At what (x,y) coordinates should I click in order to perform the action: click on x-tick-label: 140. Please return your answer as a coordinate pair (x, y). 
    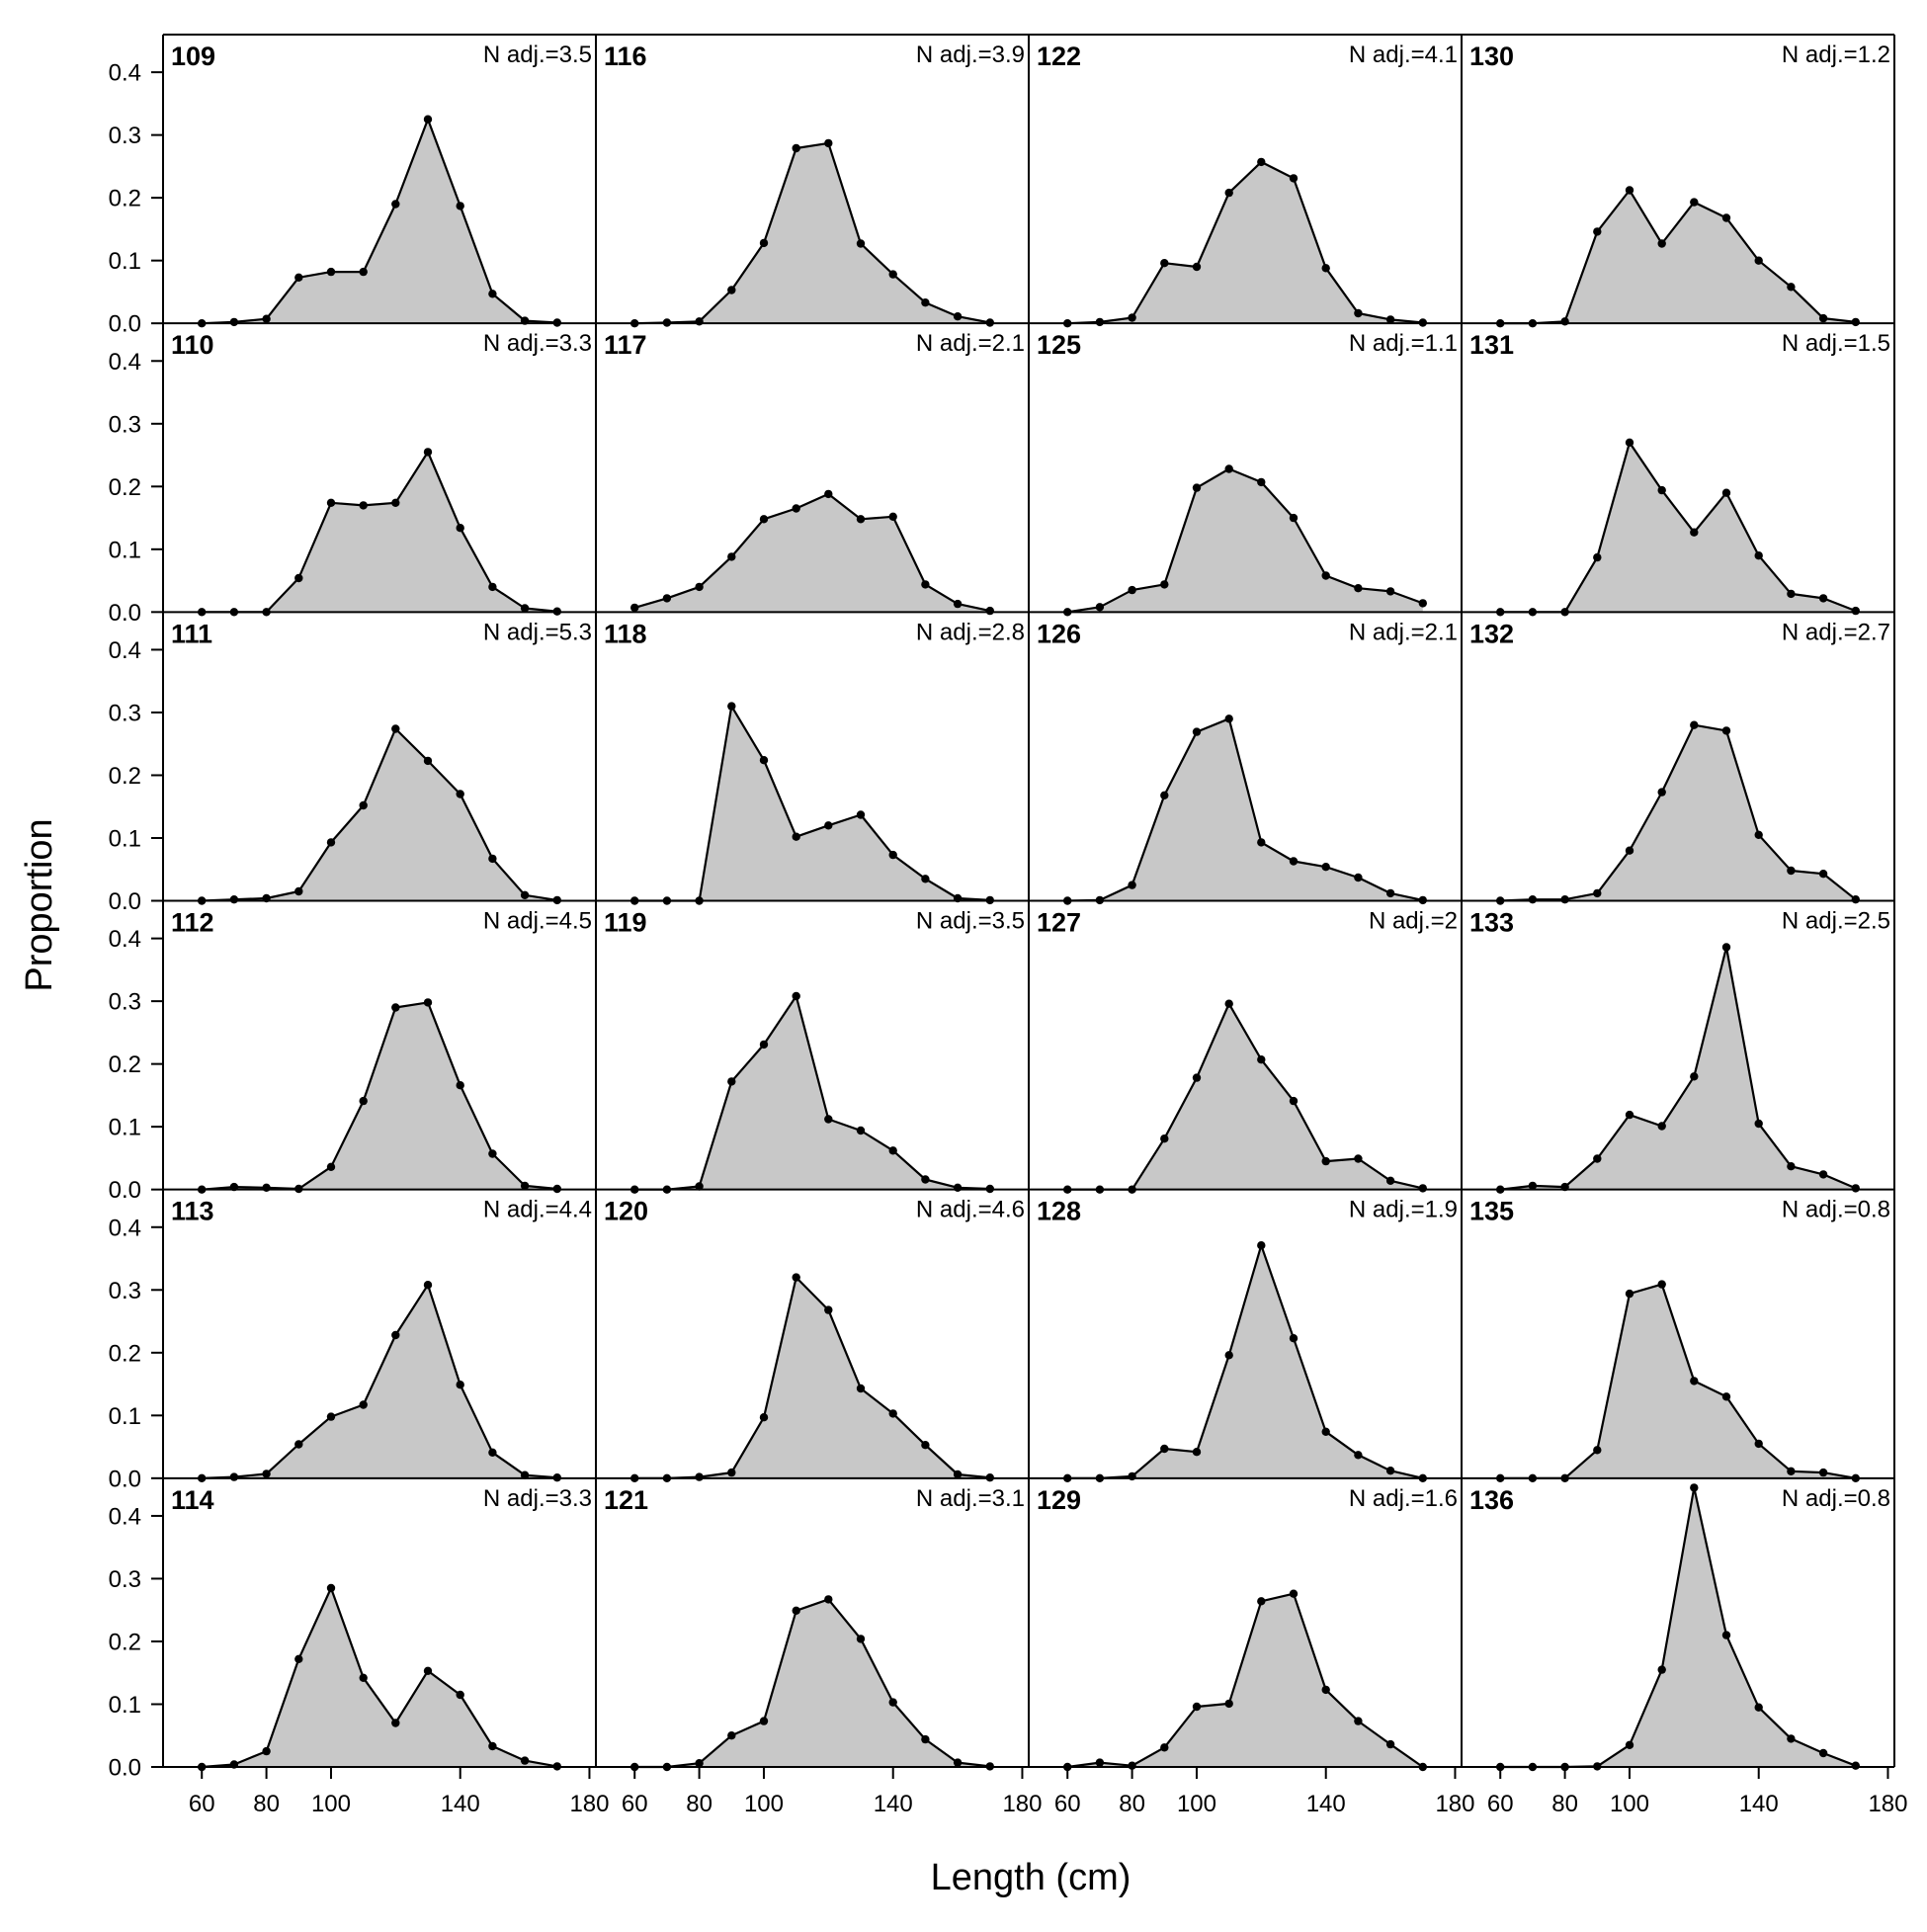
    Looking at the image, I should click on (461, 1804).